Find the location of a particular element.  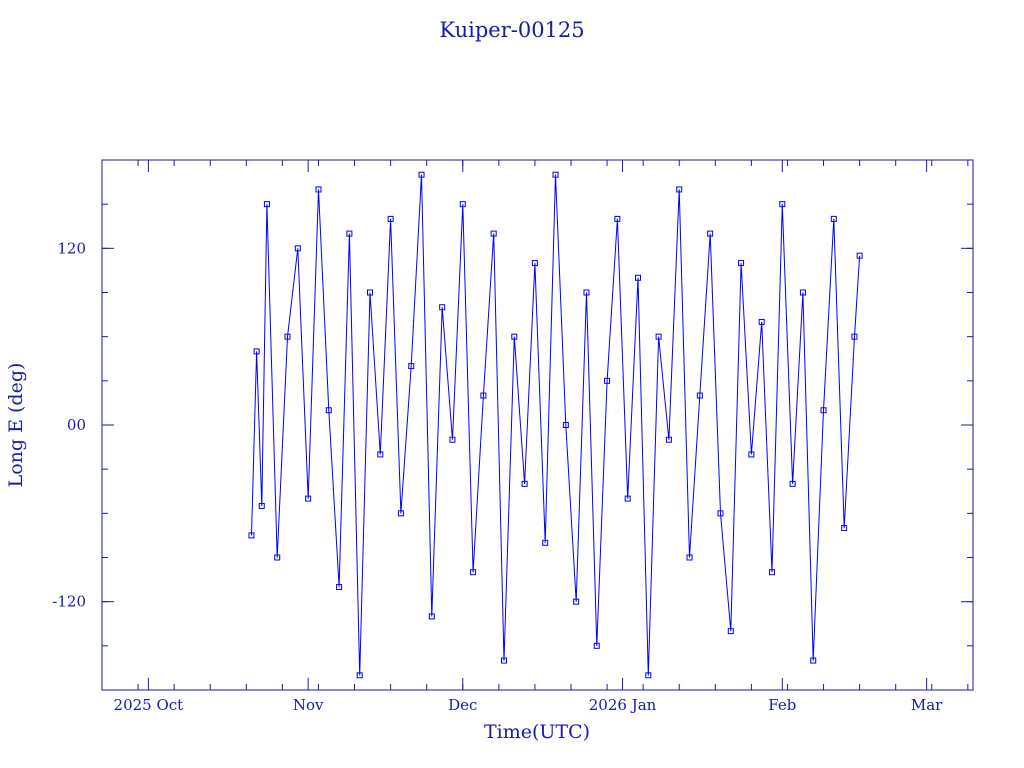

chart-title: Kuiper-00125 is located at coordinates (511, 30).